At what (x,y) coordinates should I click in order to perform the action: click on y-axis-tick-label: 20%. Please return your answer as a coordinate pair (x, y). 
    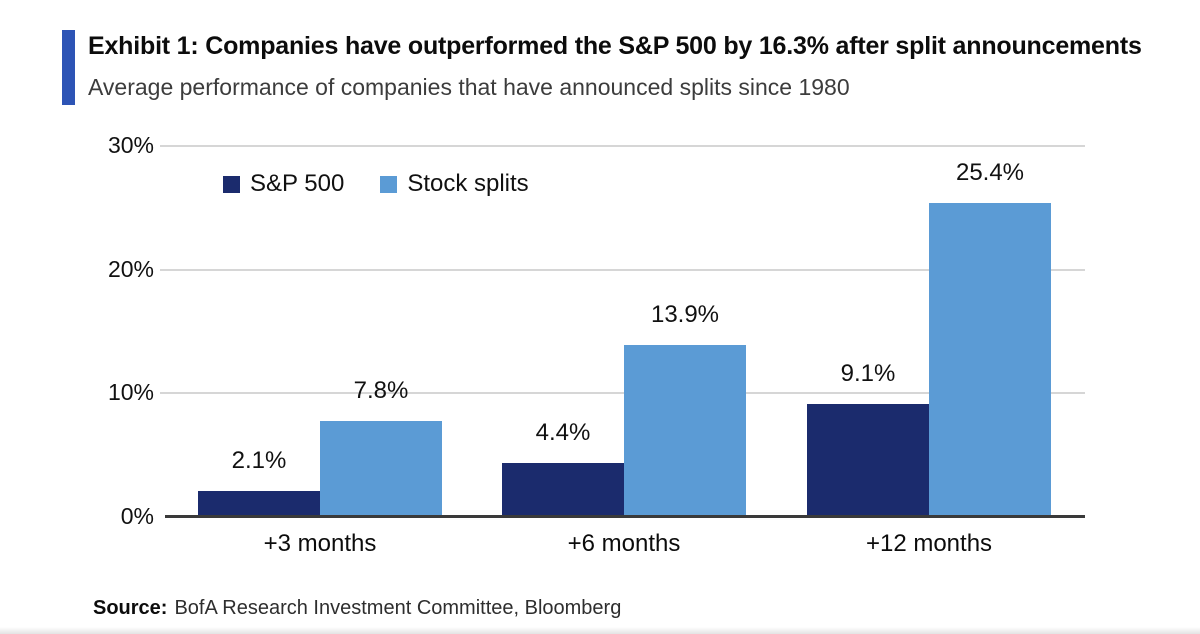
    Looking at the image, I should click on (130, 268).